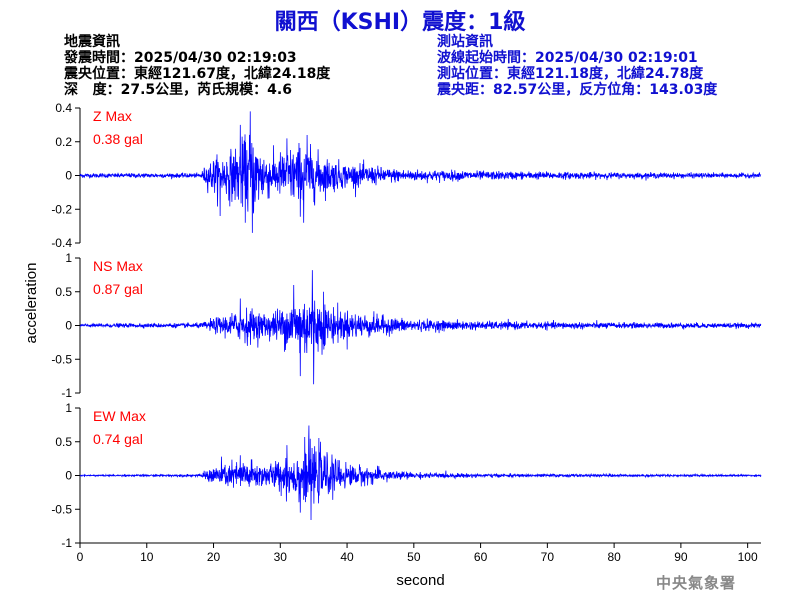 The width and height of the screenshot is (800, 600). Describe the element at coordinates (63, 442) in the screenshot. I see `y-tick-label-ew: 0.5` at that location.